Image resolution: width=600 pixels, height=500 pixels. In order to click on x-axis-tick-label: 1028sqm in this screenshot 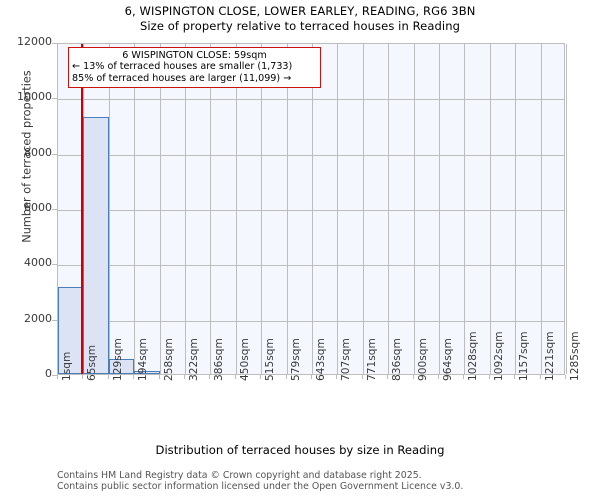, I will do `click(473, 356)`.